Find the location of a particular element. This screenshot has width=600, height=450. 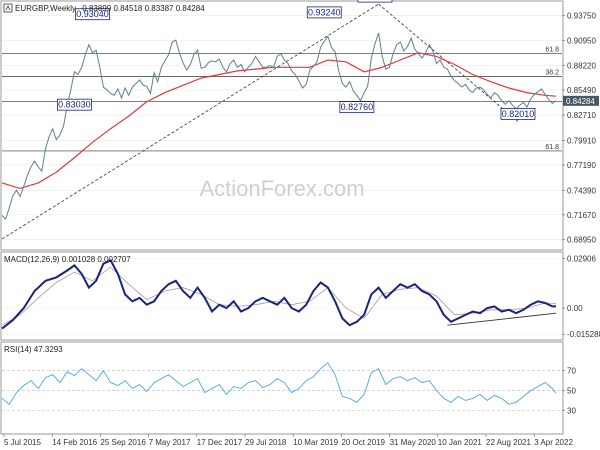

price-tick-label: 0.77190 is located at coordinates (581, 165).